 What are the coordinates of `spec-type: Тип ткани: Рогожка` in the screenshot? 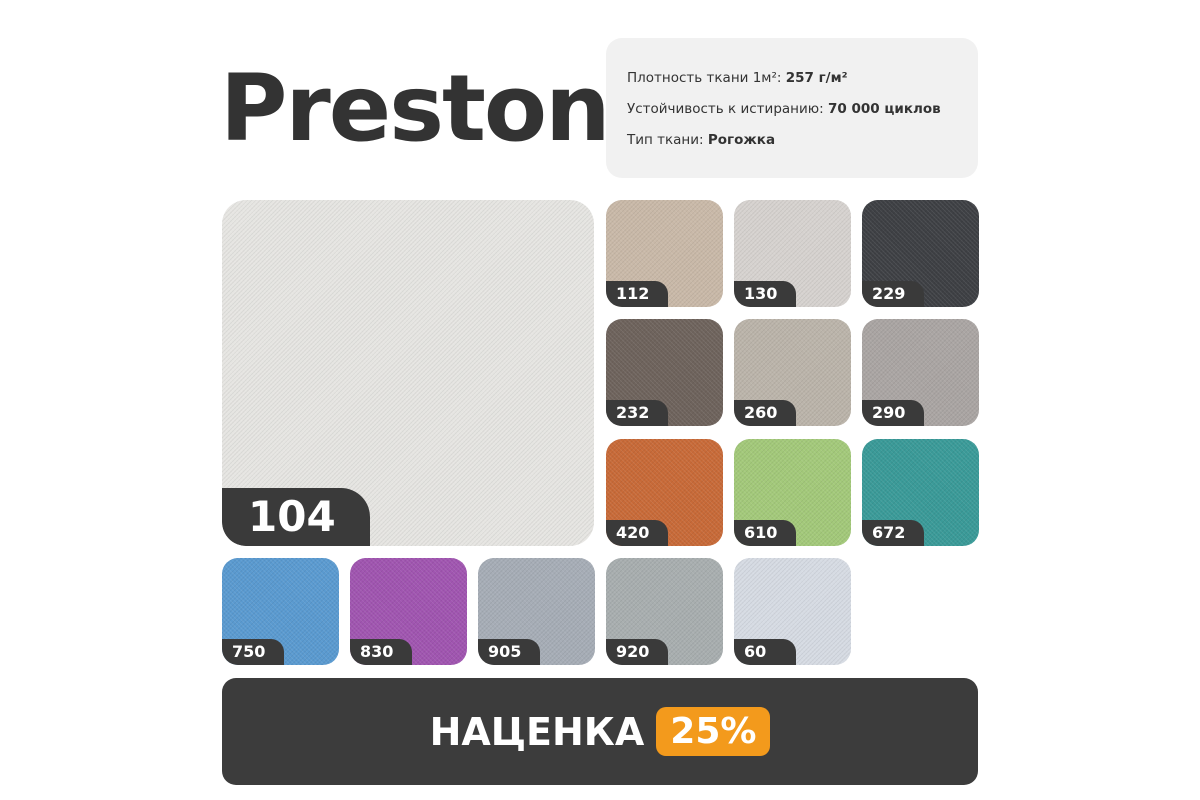 It's located at (701, 140).